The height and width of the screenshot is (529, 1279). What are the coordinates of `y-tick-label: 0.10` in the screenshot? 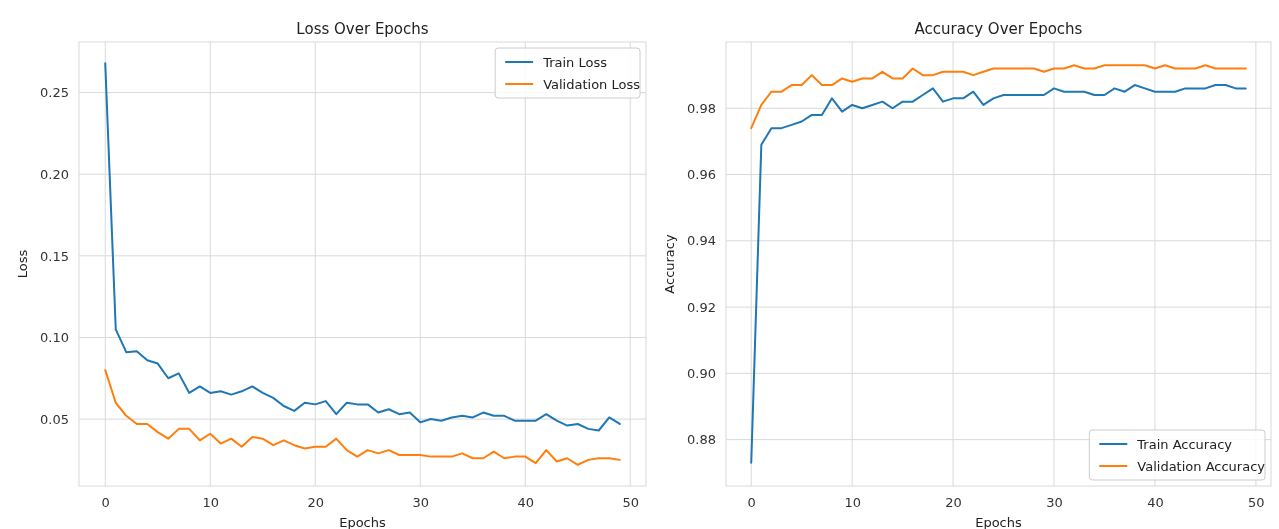 It's located at (54, 338).